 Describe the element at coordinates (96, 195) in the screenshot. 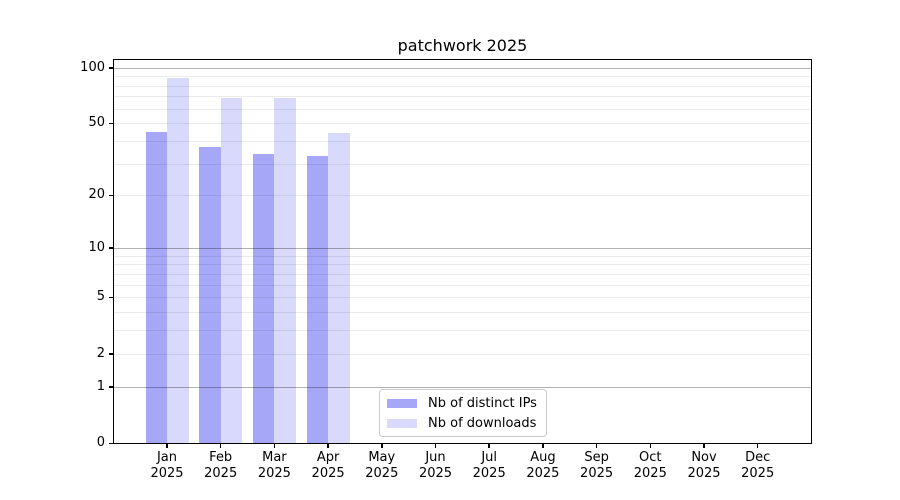

I see `y-tick-label-20: 20` at that location.